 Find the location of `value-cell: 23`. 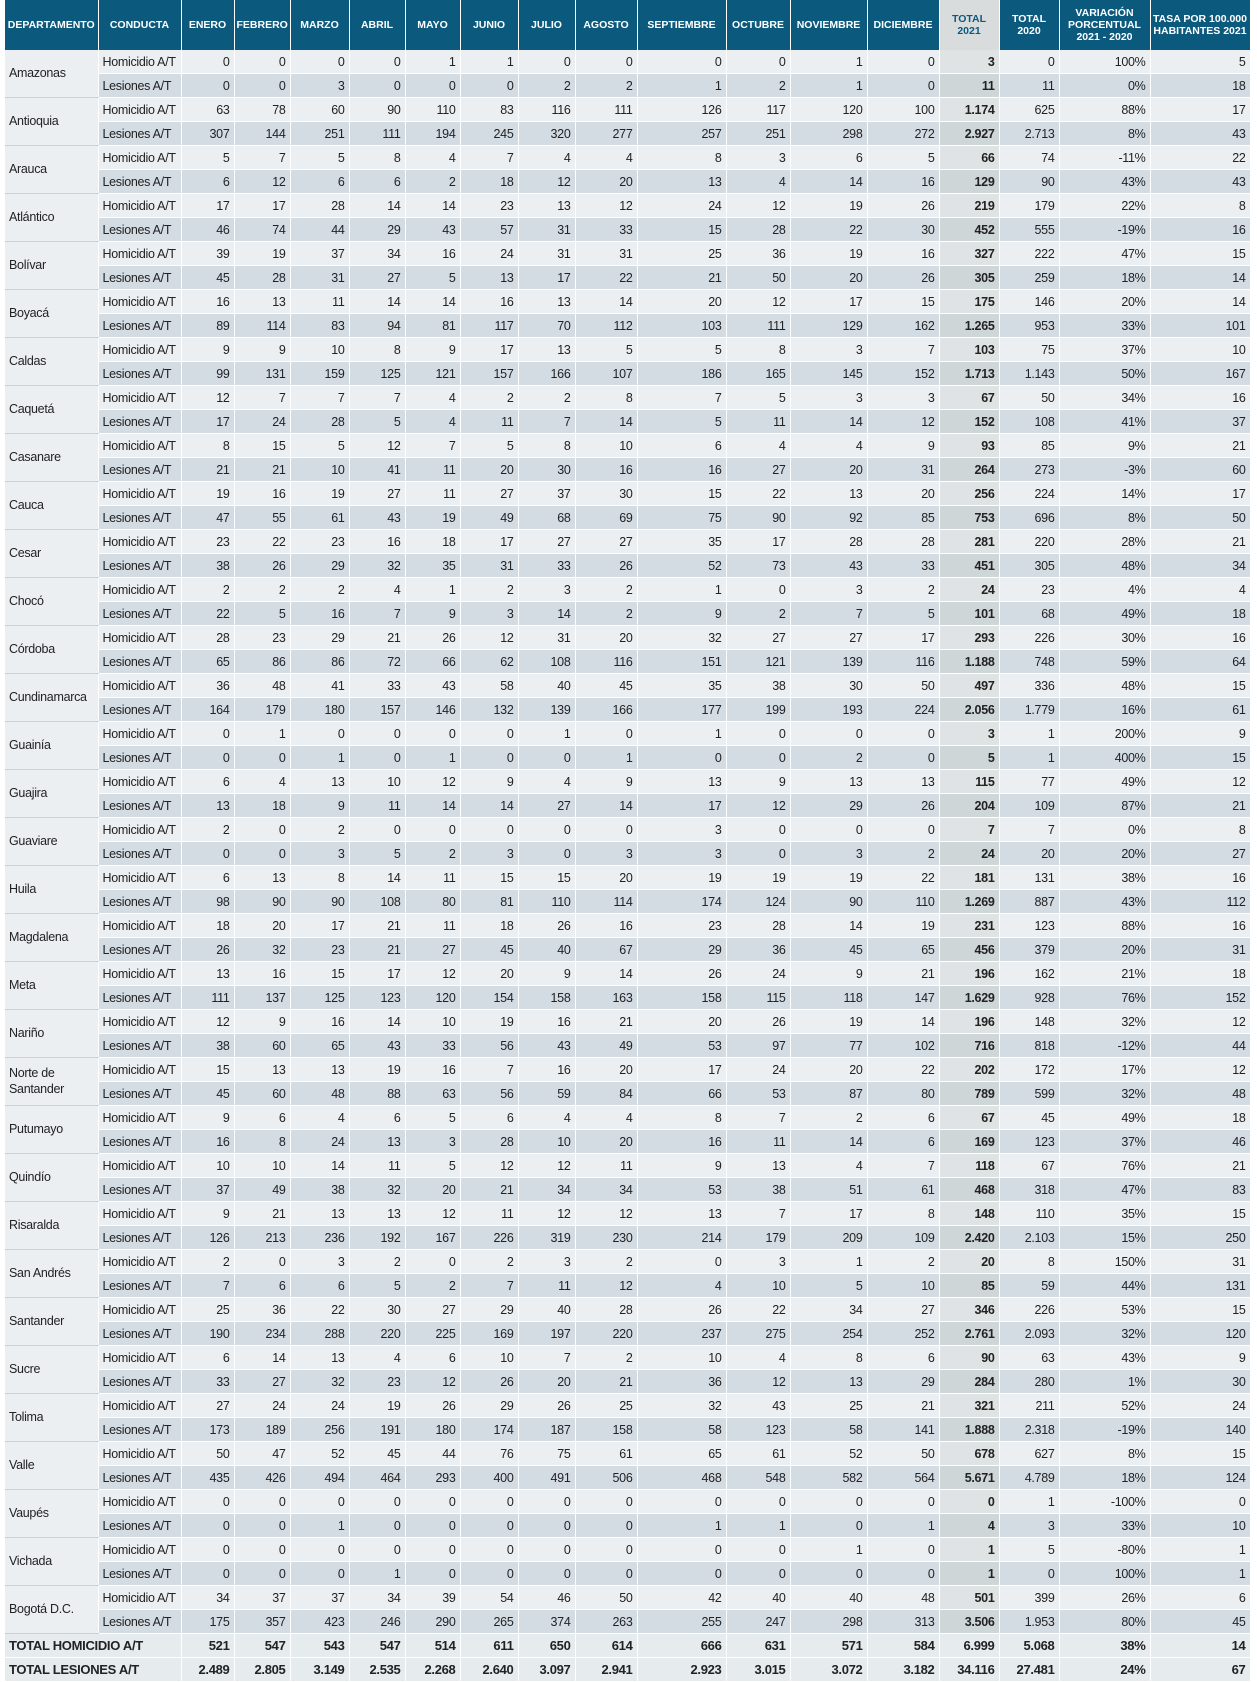

value-cell: 23 is located at coordinates (377, 1381).